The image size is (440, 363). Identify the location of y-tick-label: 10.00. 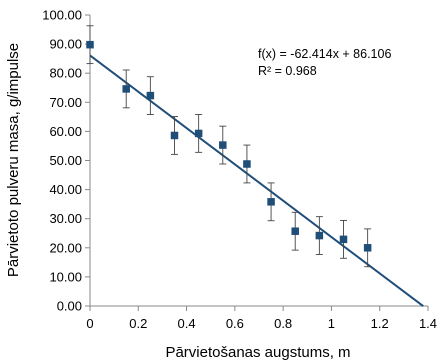
(65, 276).